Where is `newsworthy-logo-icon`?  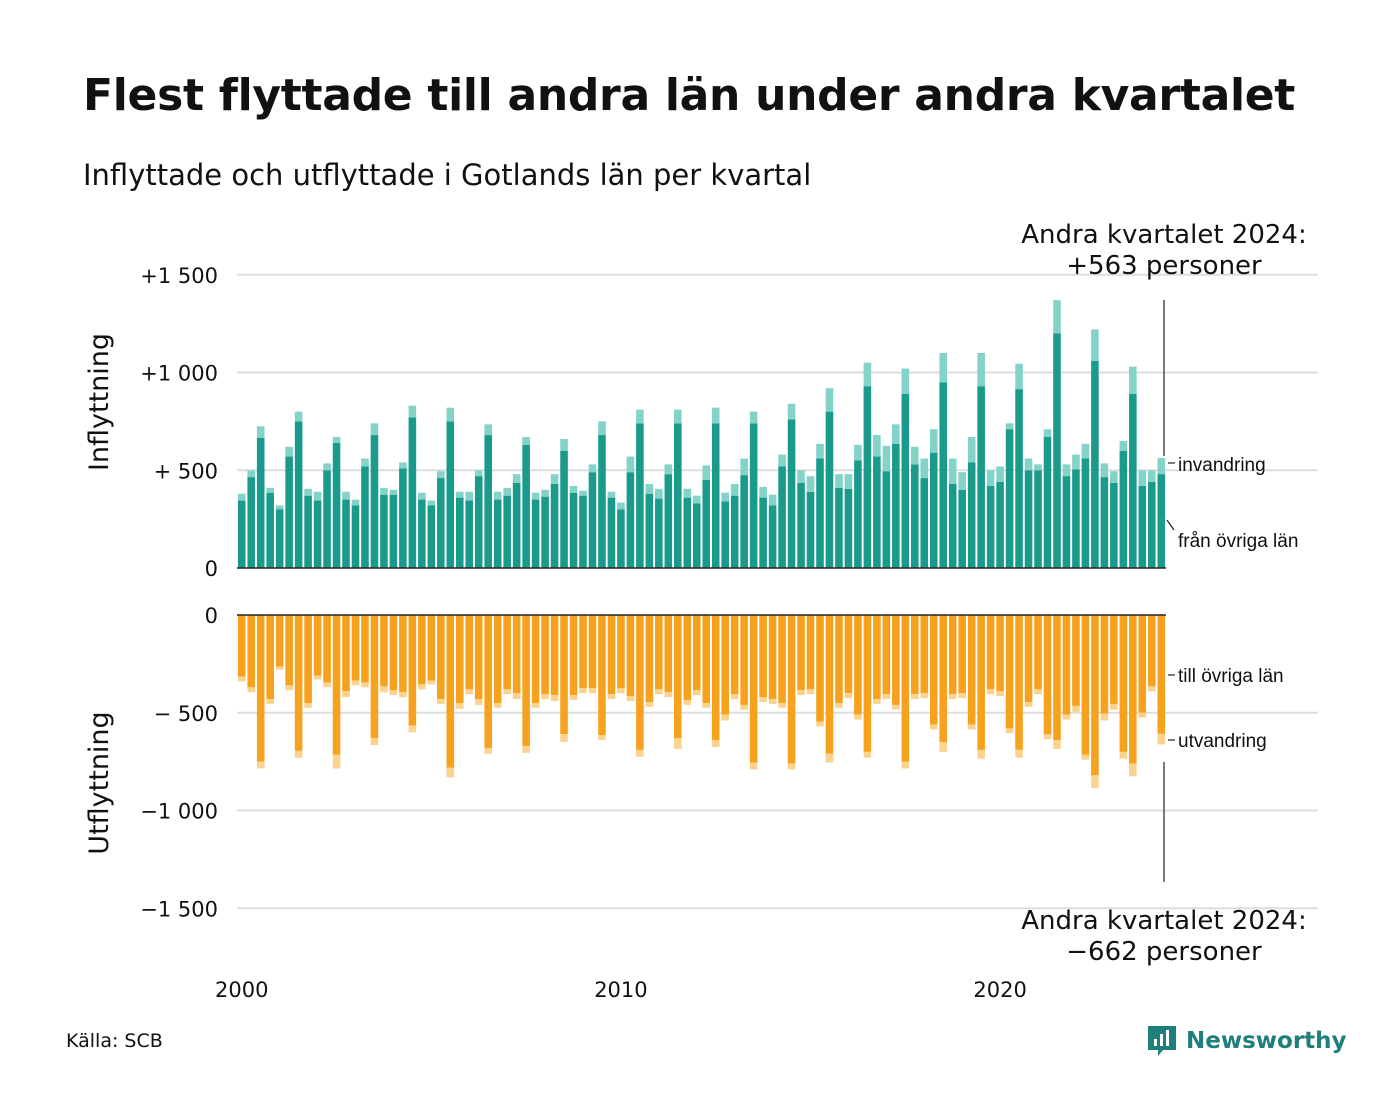
newsworthy-logo-icon is located at coordinates (1162, 1041).